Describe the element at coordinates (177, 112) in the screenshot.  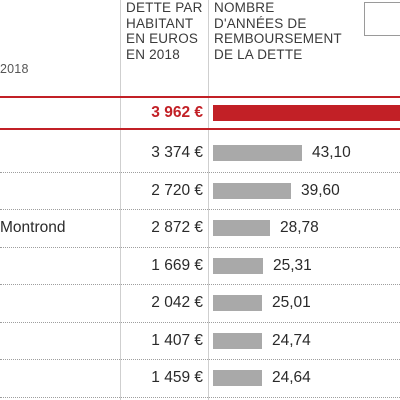
I see `highlight-debt: 3 962 €` at that location.